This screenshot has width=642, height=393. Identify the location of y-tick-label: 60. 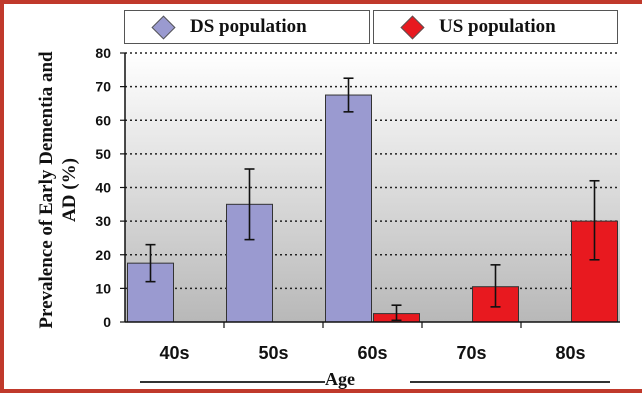
(103, 120).